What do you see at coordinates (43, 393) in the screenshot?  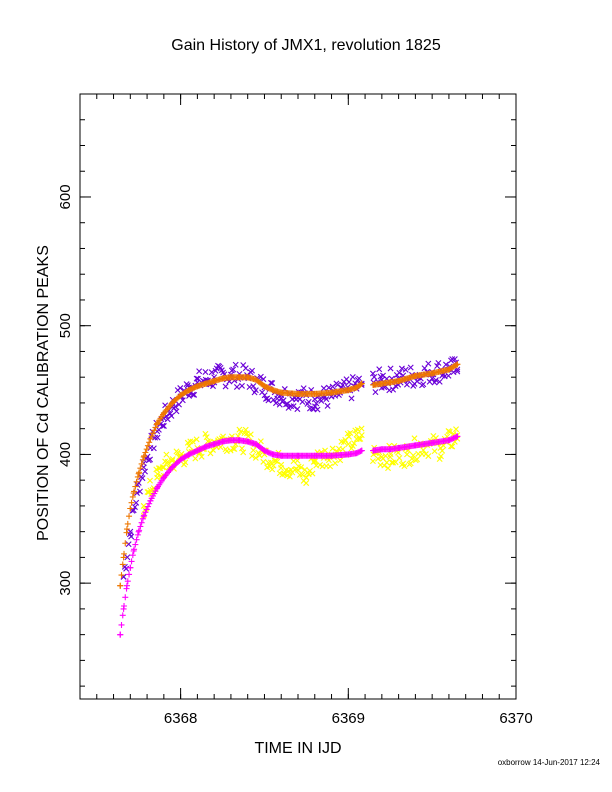 I see `y-axis-title: POSITION OF Cd CALIBRATION PEAKS` at bounding box center [43, 393].